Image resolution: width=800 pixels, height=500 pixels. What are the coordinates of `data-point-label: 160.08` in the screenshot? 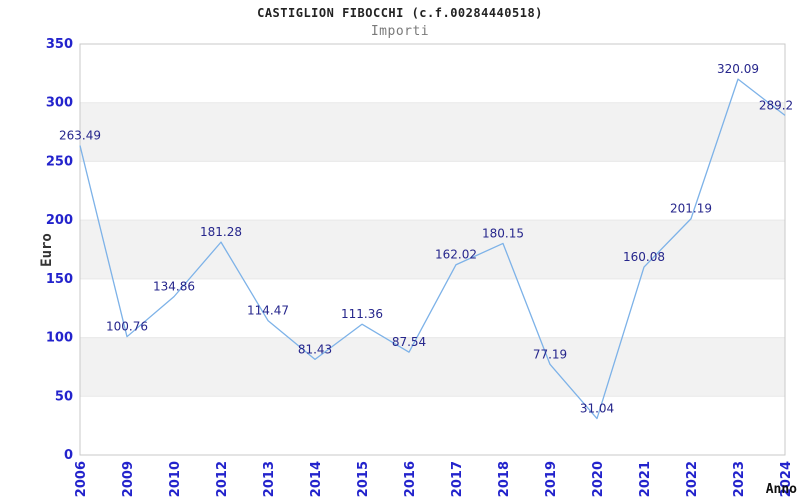 It's located at (644, 257).